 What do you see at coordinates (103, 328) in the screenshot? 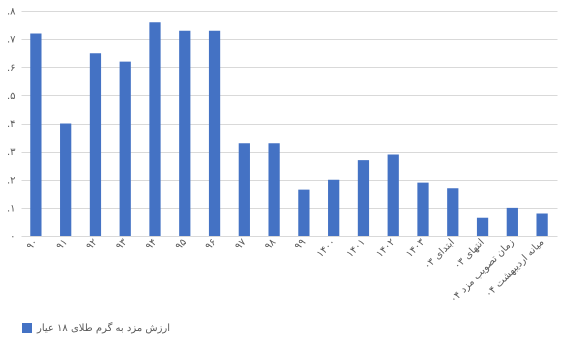
I see `legend-label: ارزش مزد به گرم طلای ۱۸ عیار` at bounding box center [103, 328].